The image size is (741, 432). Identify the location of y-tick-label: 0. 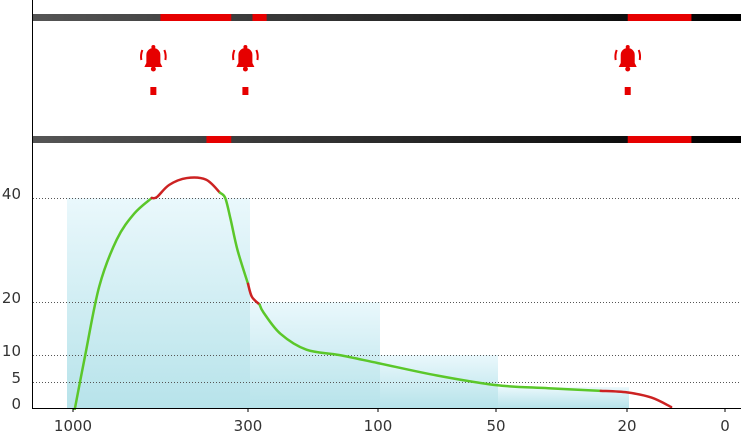
(16, 404).